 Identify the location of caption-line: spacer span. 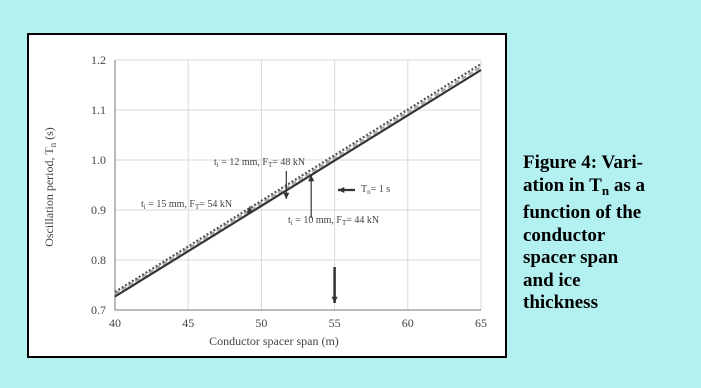
(571, 257).